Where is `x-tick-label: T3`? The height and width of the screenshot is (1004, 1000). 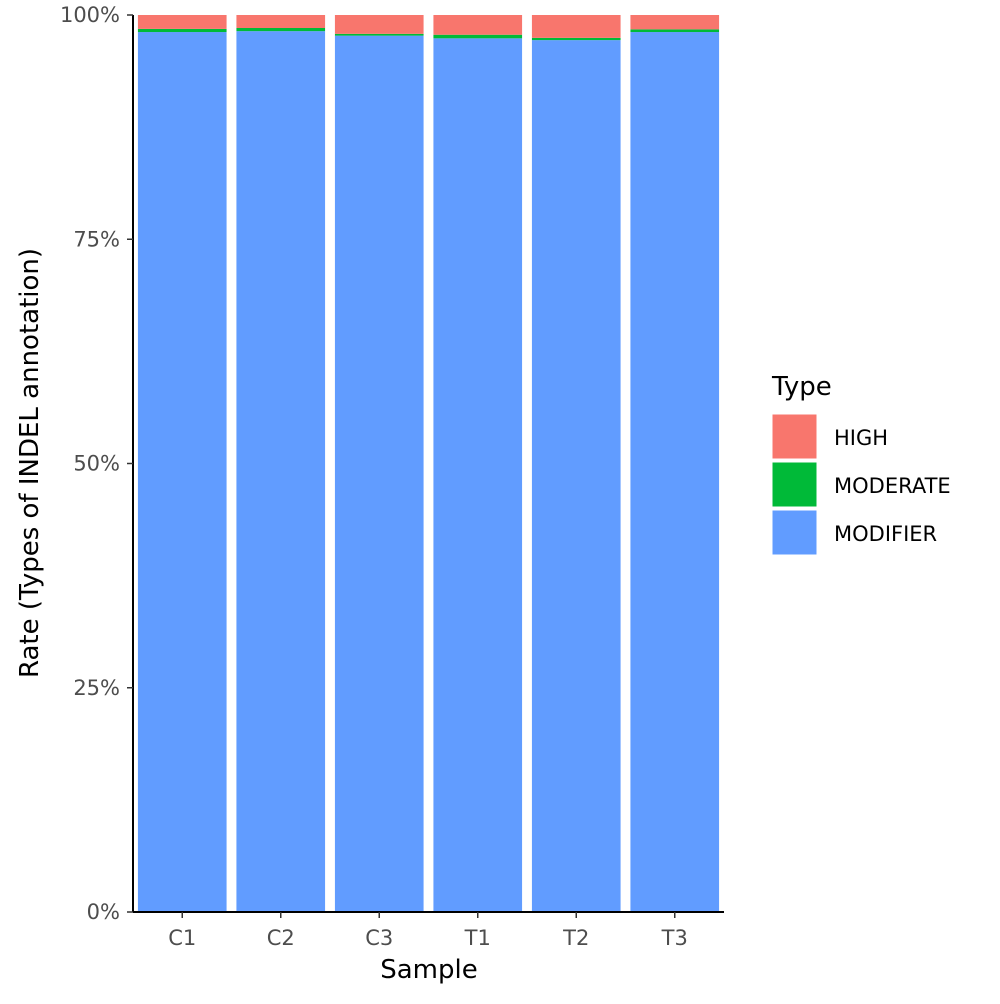 x-tick-label: T3 is located at coordinates (674, 938).